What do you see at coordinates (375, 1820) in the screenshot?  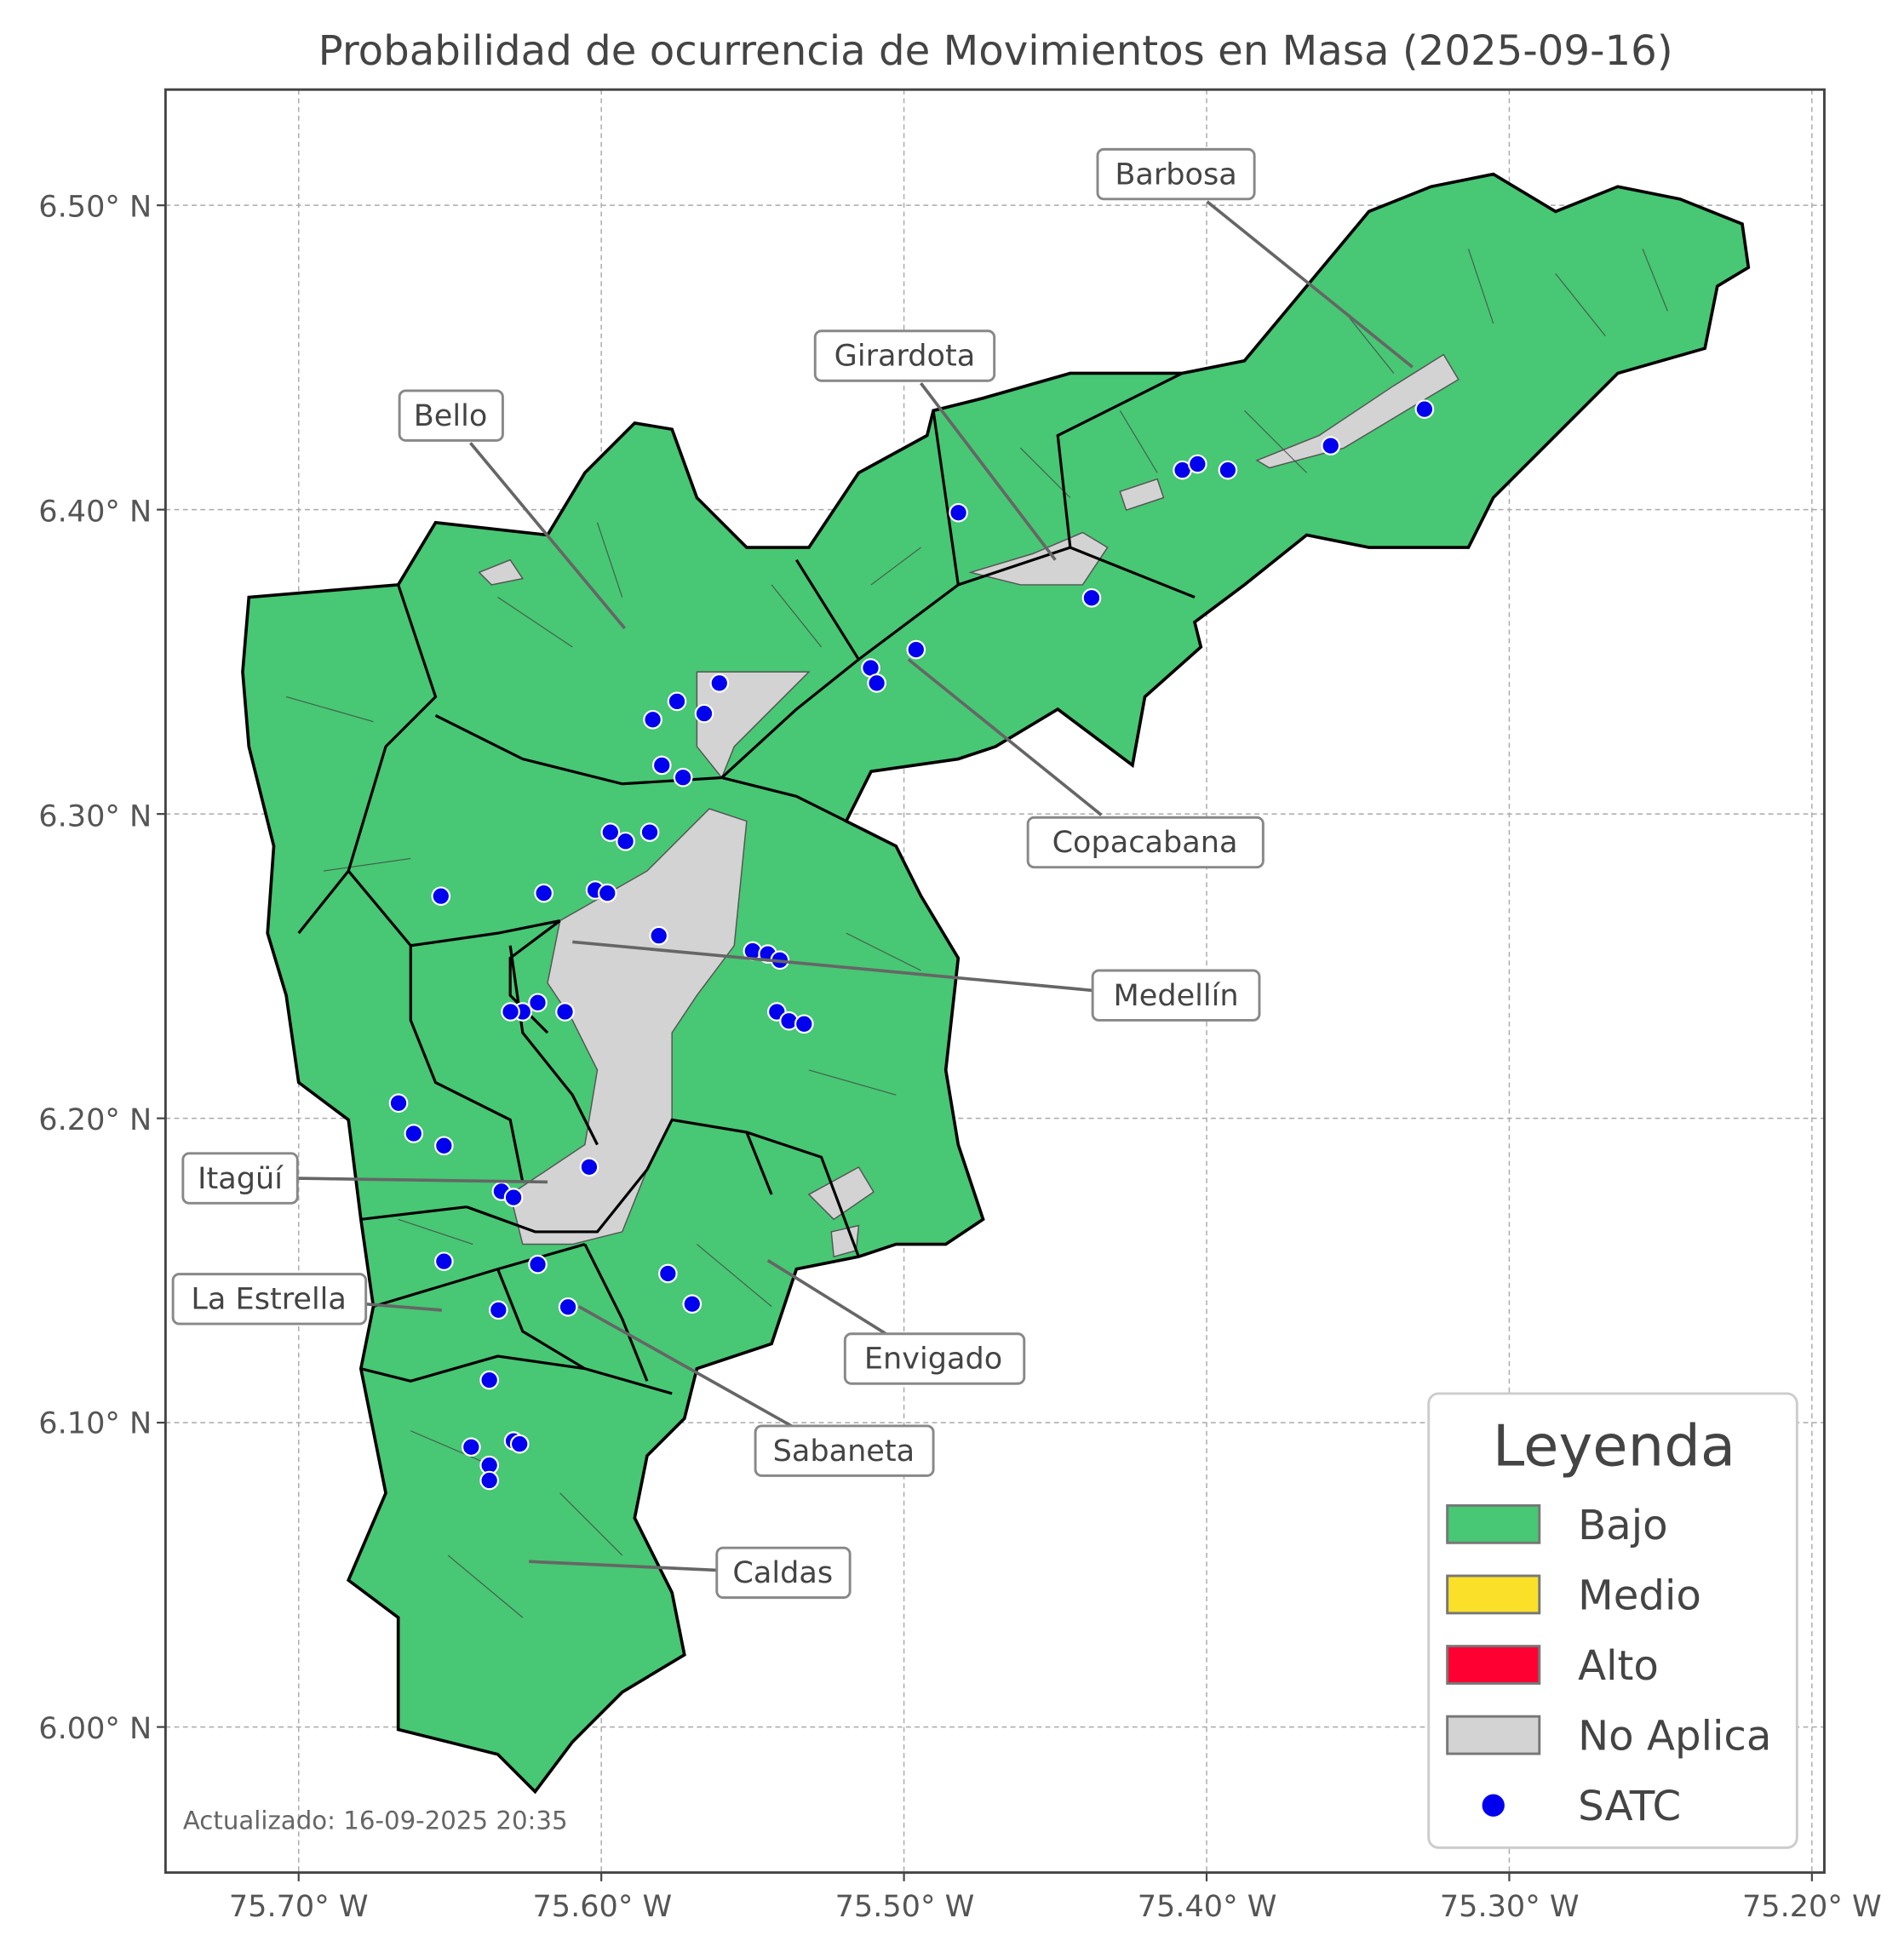 I see `updated-timestamp: Actualizado: 16-09-2025 20:35` at bounding box center [375, 1820].